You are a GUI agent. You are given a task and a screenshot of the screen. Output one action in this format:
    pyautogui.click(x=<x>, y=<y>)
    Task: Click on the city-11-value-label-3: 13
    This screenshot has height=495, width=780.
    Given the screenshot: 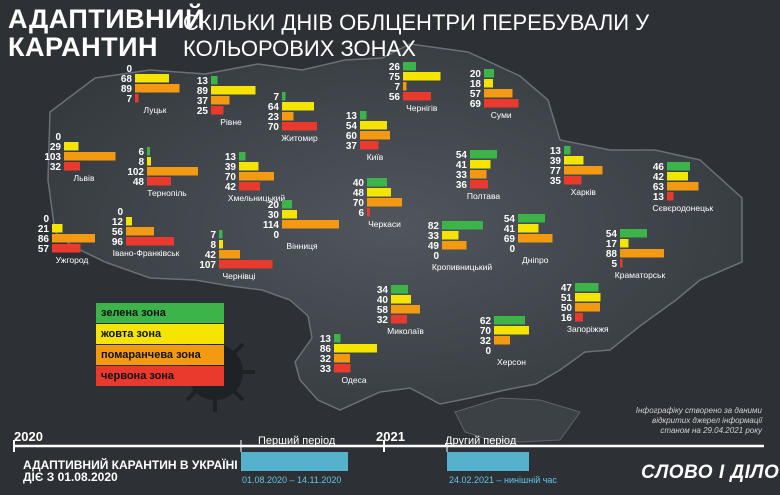 What is the action you would take?
    pyautogui.click(x=659, y=197)
    